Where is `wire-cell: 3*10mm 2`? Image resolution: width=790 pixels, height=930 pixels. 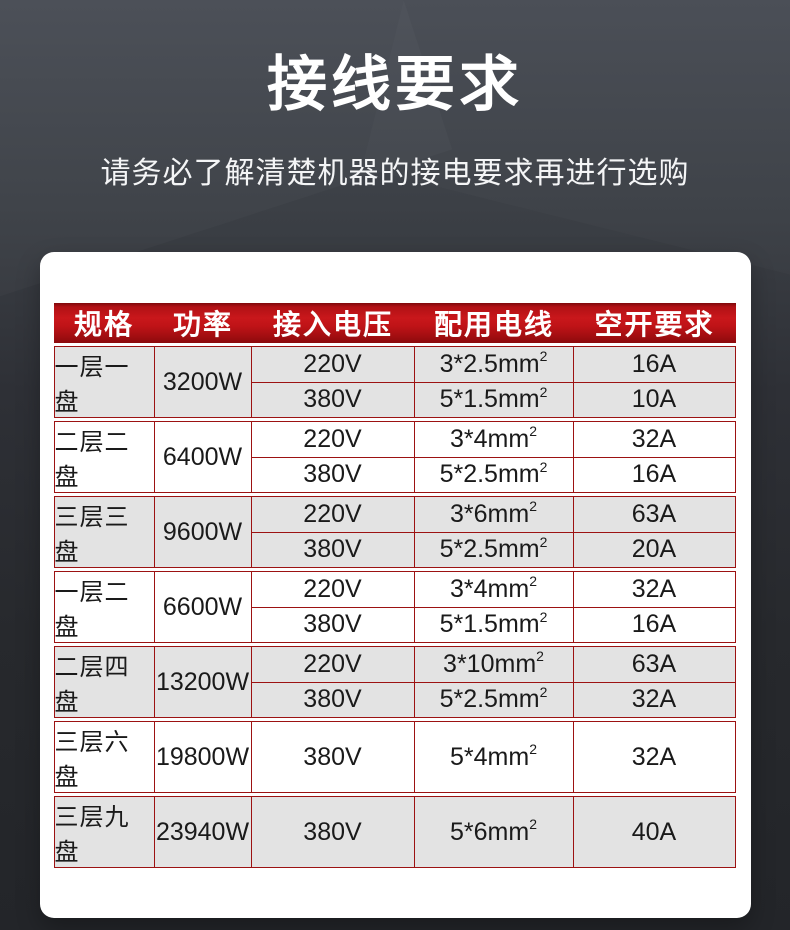
wire-cell: 3*10mm 2 is located at coordinates (494, 664).